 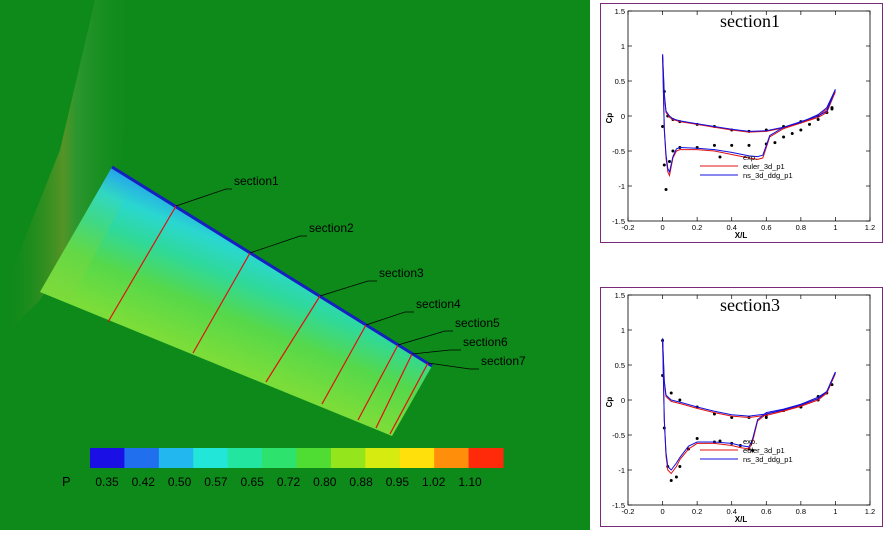 What do you see at coordinates (331, 228) in the screenshot?
I see `section-label: section2` at bounding box center [331, 228].